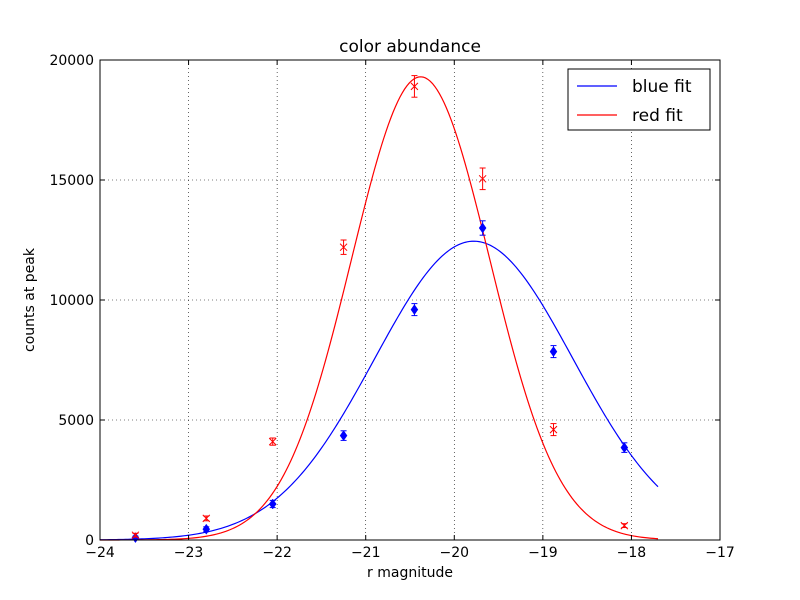  What do you see at coordinates (71, 301) in the screenshot?
I see `y-tick-label: 10000` at bounding box center [71, 301].